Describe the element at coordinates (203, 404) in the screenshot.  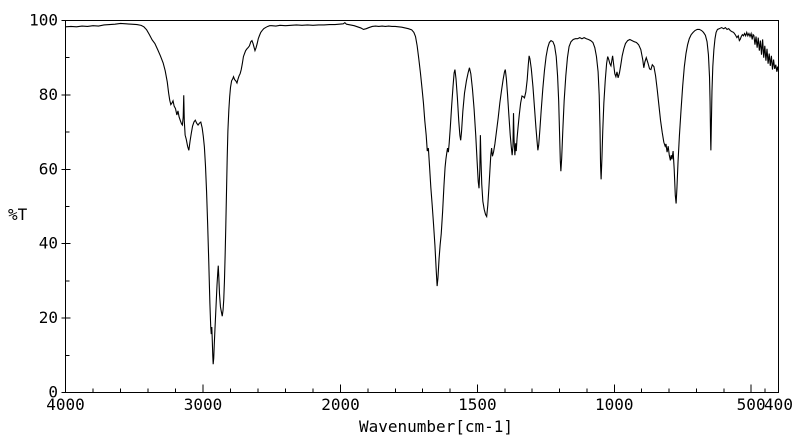
I see `x-tick-label: 3000` at that location.